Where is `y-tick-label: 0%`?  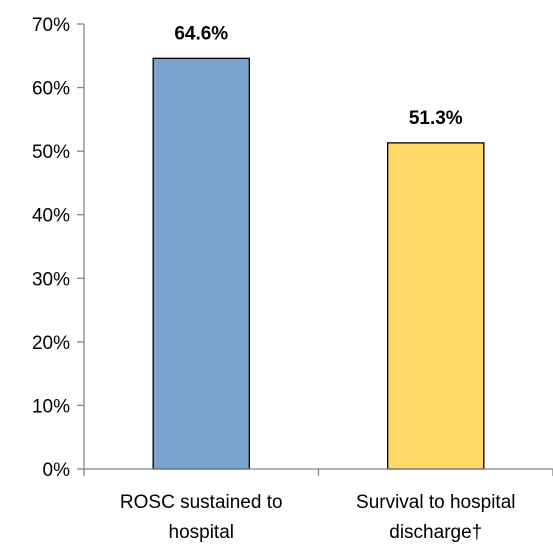
y-tick-label: 0% is located at coordinates (57, 470).